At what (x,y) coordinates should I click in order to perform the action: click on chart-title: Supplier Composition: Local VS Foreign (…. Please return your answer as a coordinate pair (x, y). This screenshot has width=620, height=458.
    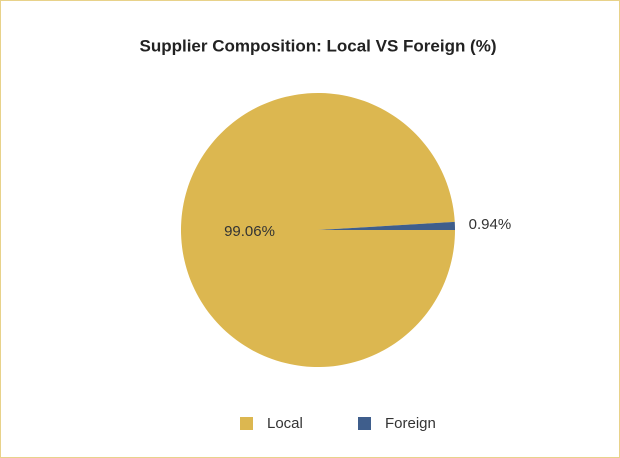
    Looking at the image, I should click on (317, 45).